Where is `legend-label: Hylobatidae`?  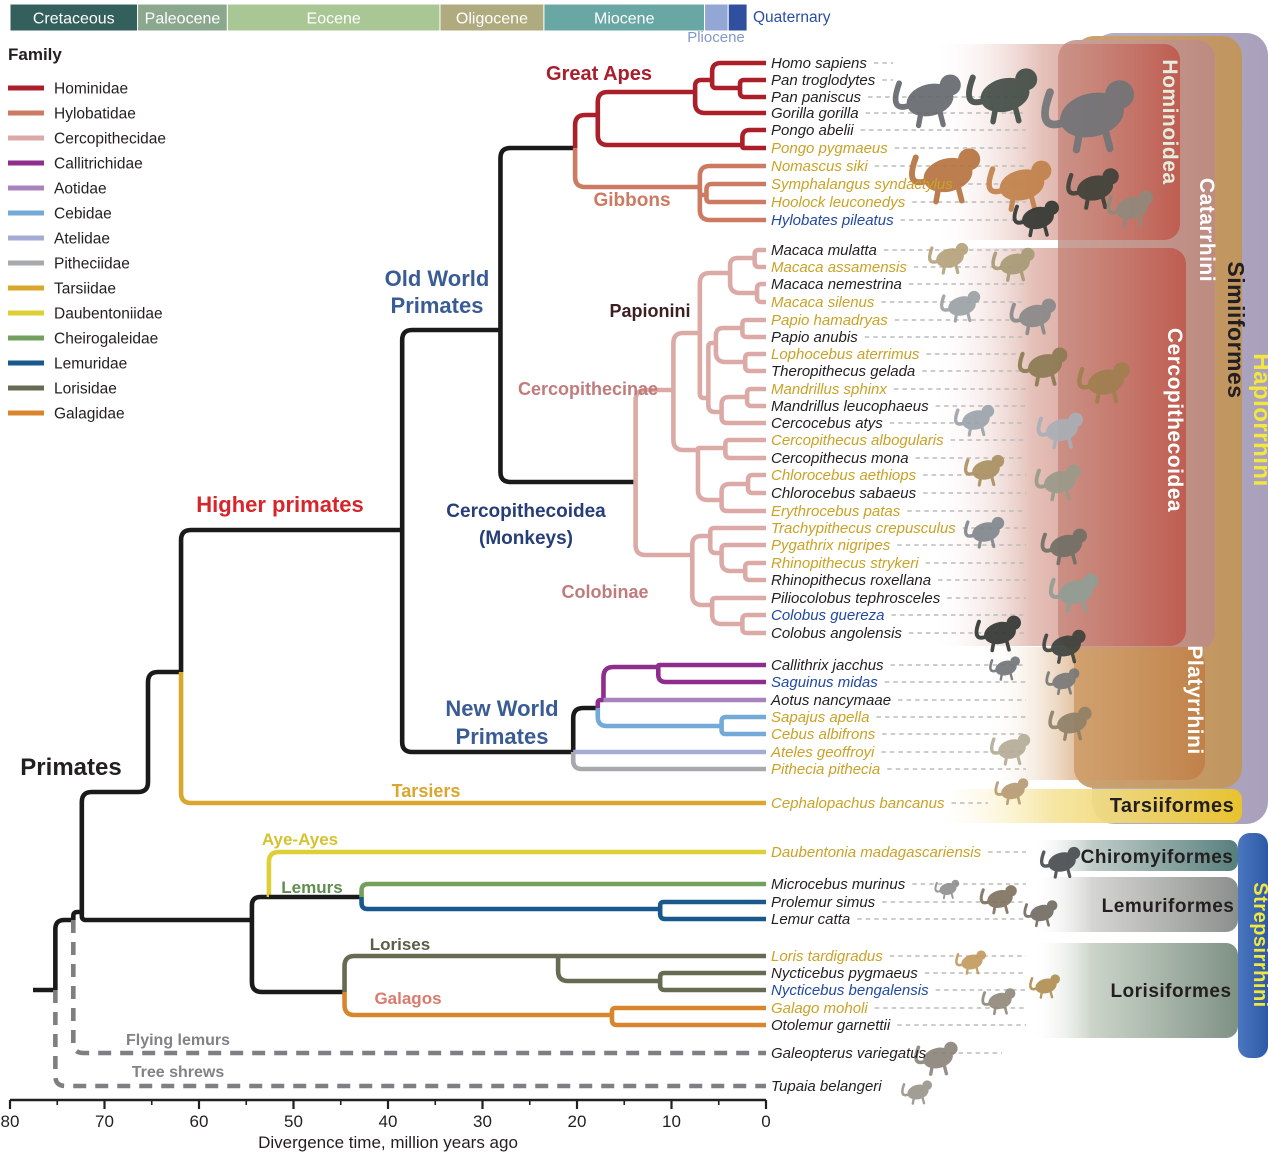 legend-label: Hylobatidae is located at coordinates (95, 114).